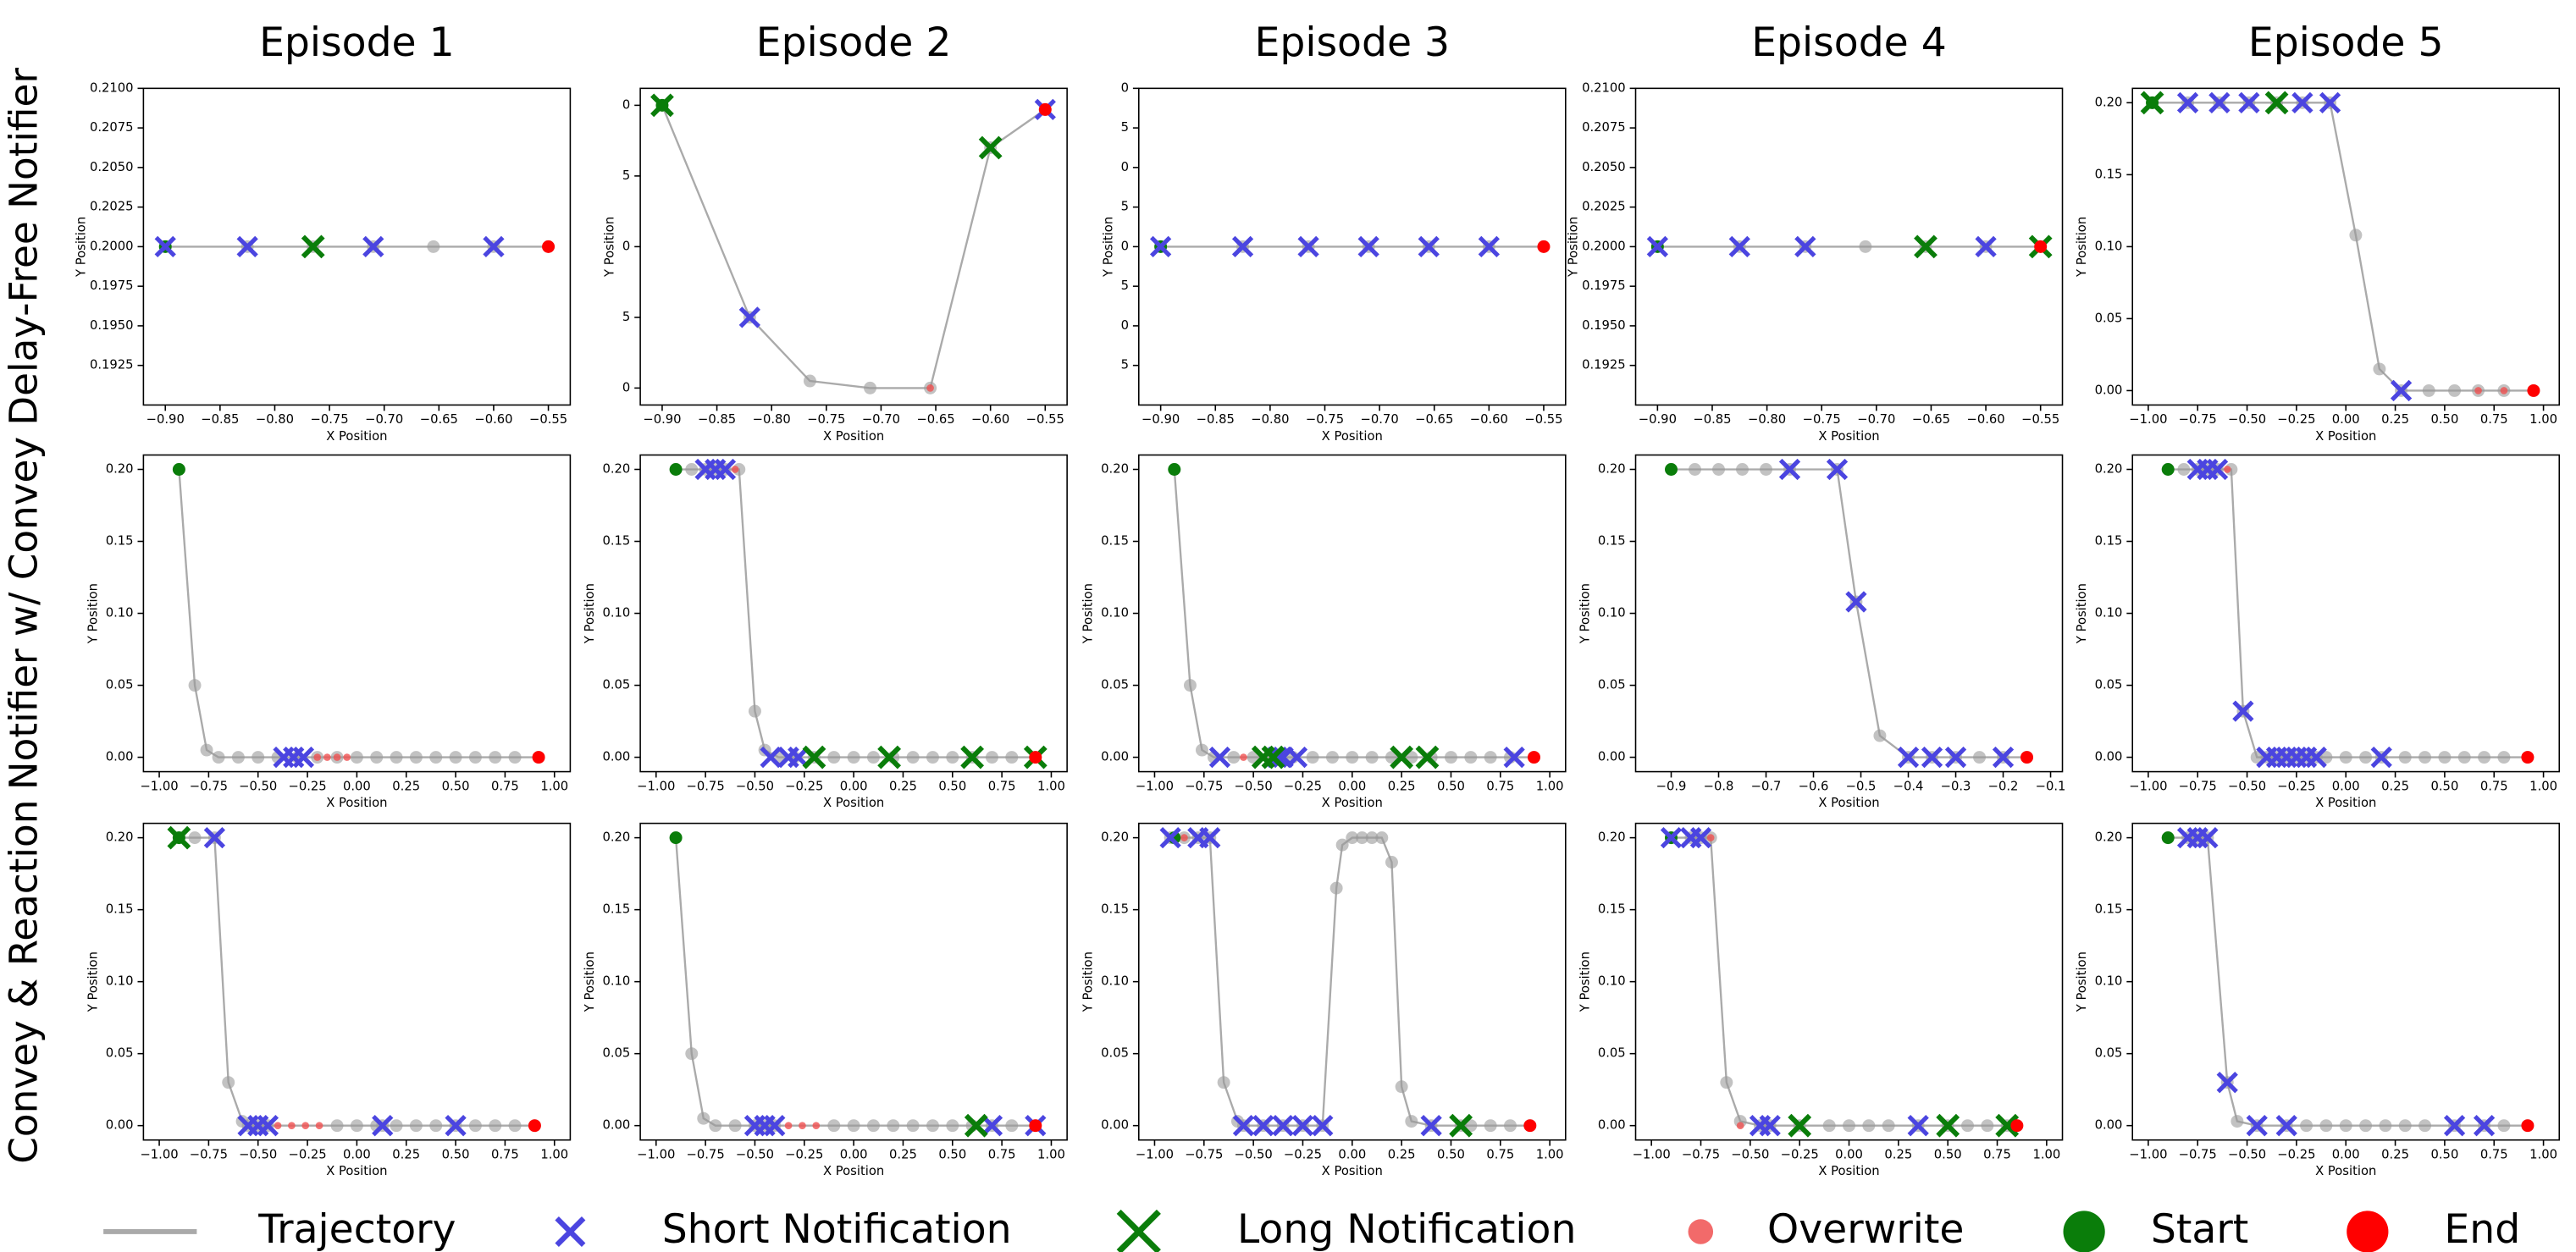 The width and height of the screenshot is (2576, 1252). What do you see at coordinates (1658, 419) in the screenshot?
I see `x-tick-label: −0.90` at bounding box center [1658, 419].